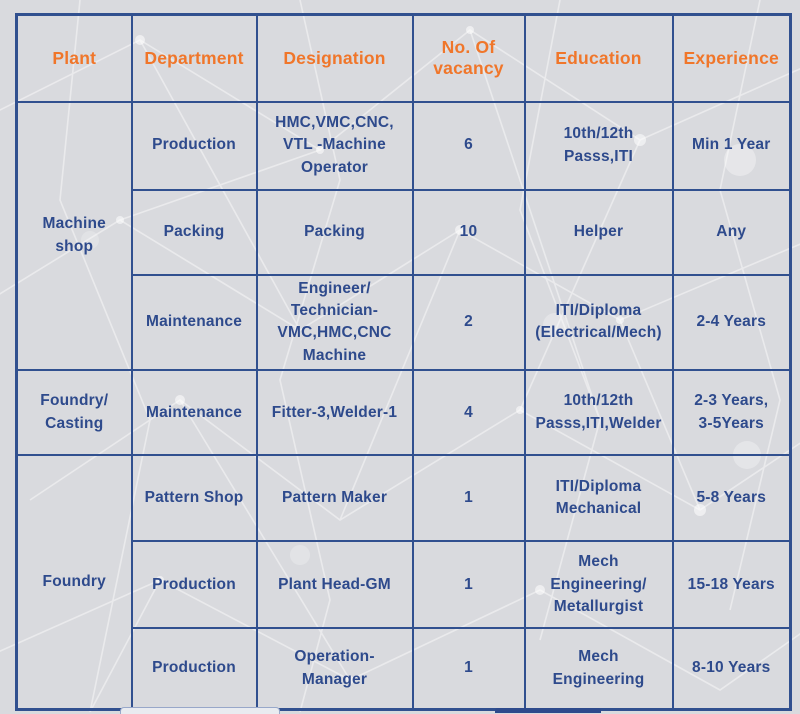 The width and height of the screenshot is (800, 714). What do you see at coordinates (74, 236) in the screenshot?
I see `cell-plant-machine-shop: Machine shop` at bounding box center [74, 236].